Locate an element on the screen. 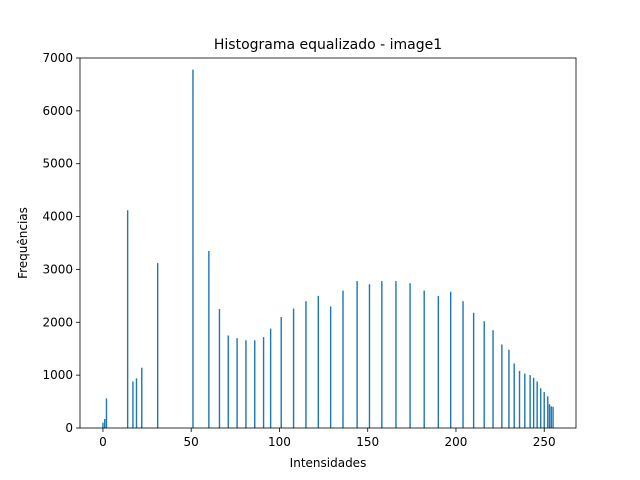 The width and height of the screenshot is (640, 480). x-tick-label: 50 is located at coordinates (191, 442).